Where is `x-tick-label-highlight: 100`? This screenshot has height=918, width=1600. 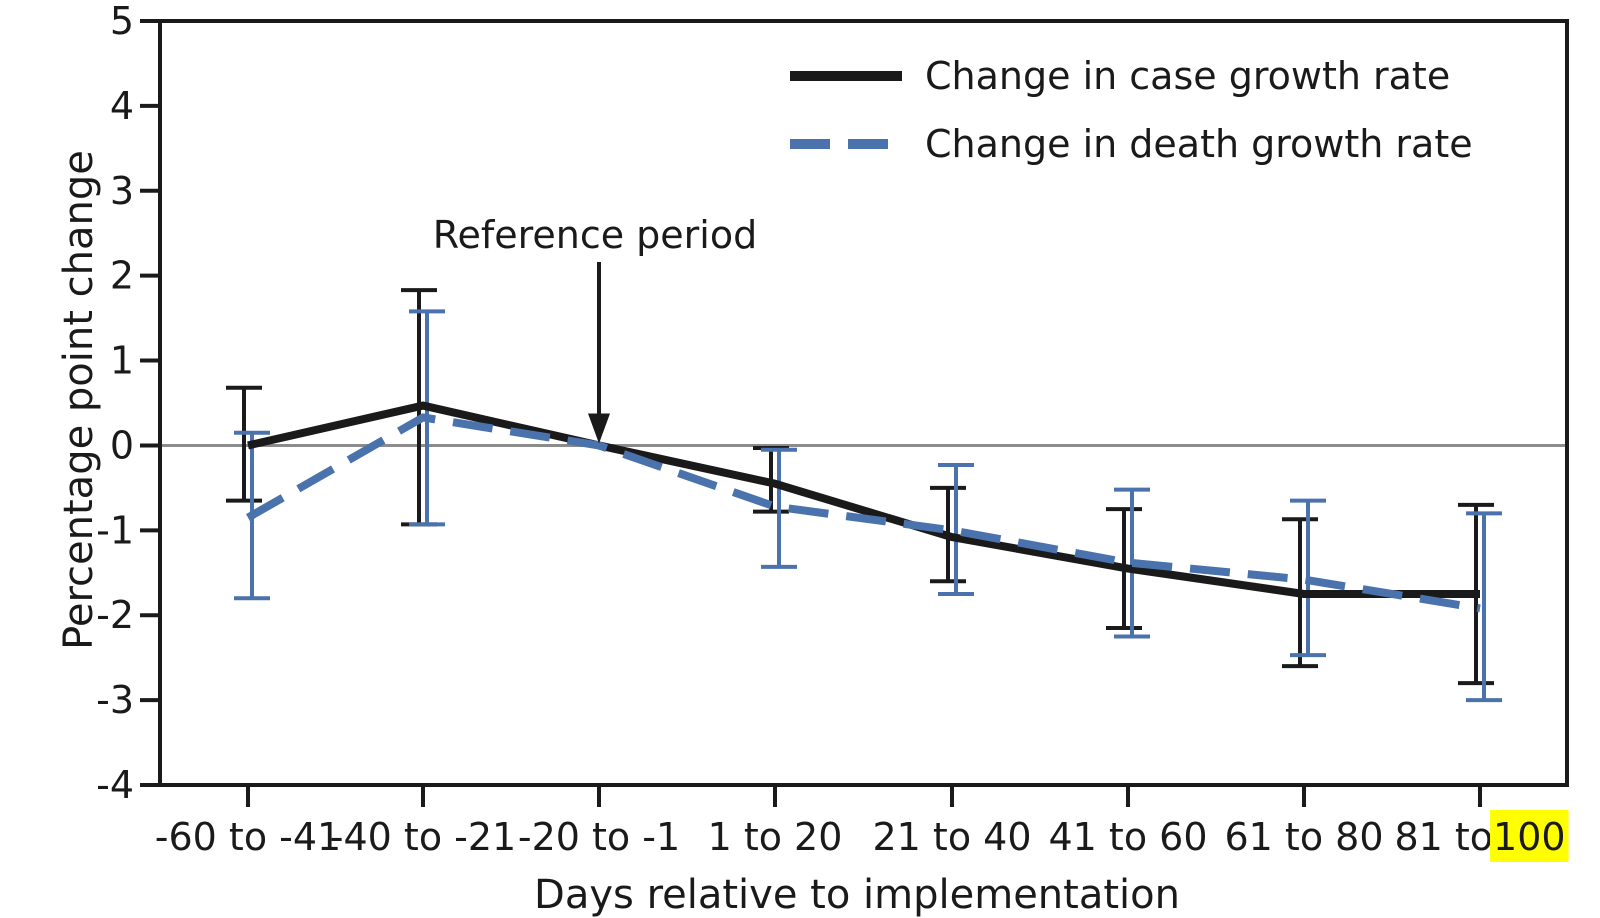
x-tick-label-highlight: 100 is located at coordinates (1529, 837).